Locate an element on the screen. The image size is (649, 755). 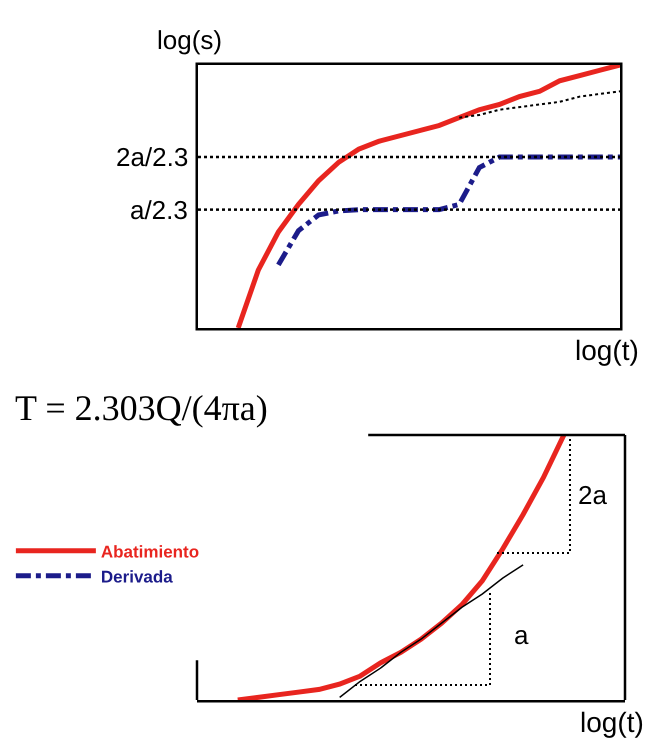
text: T = 2.303Q/(4πa) is located at coordinates (141, 408).